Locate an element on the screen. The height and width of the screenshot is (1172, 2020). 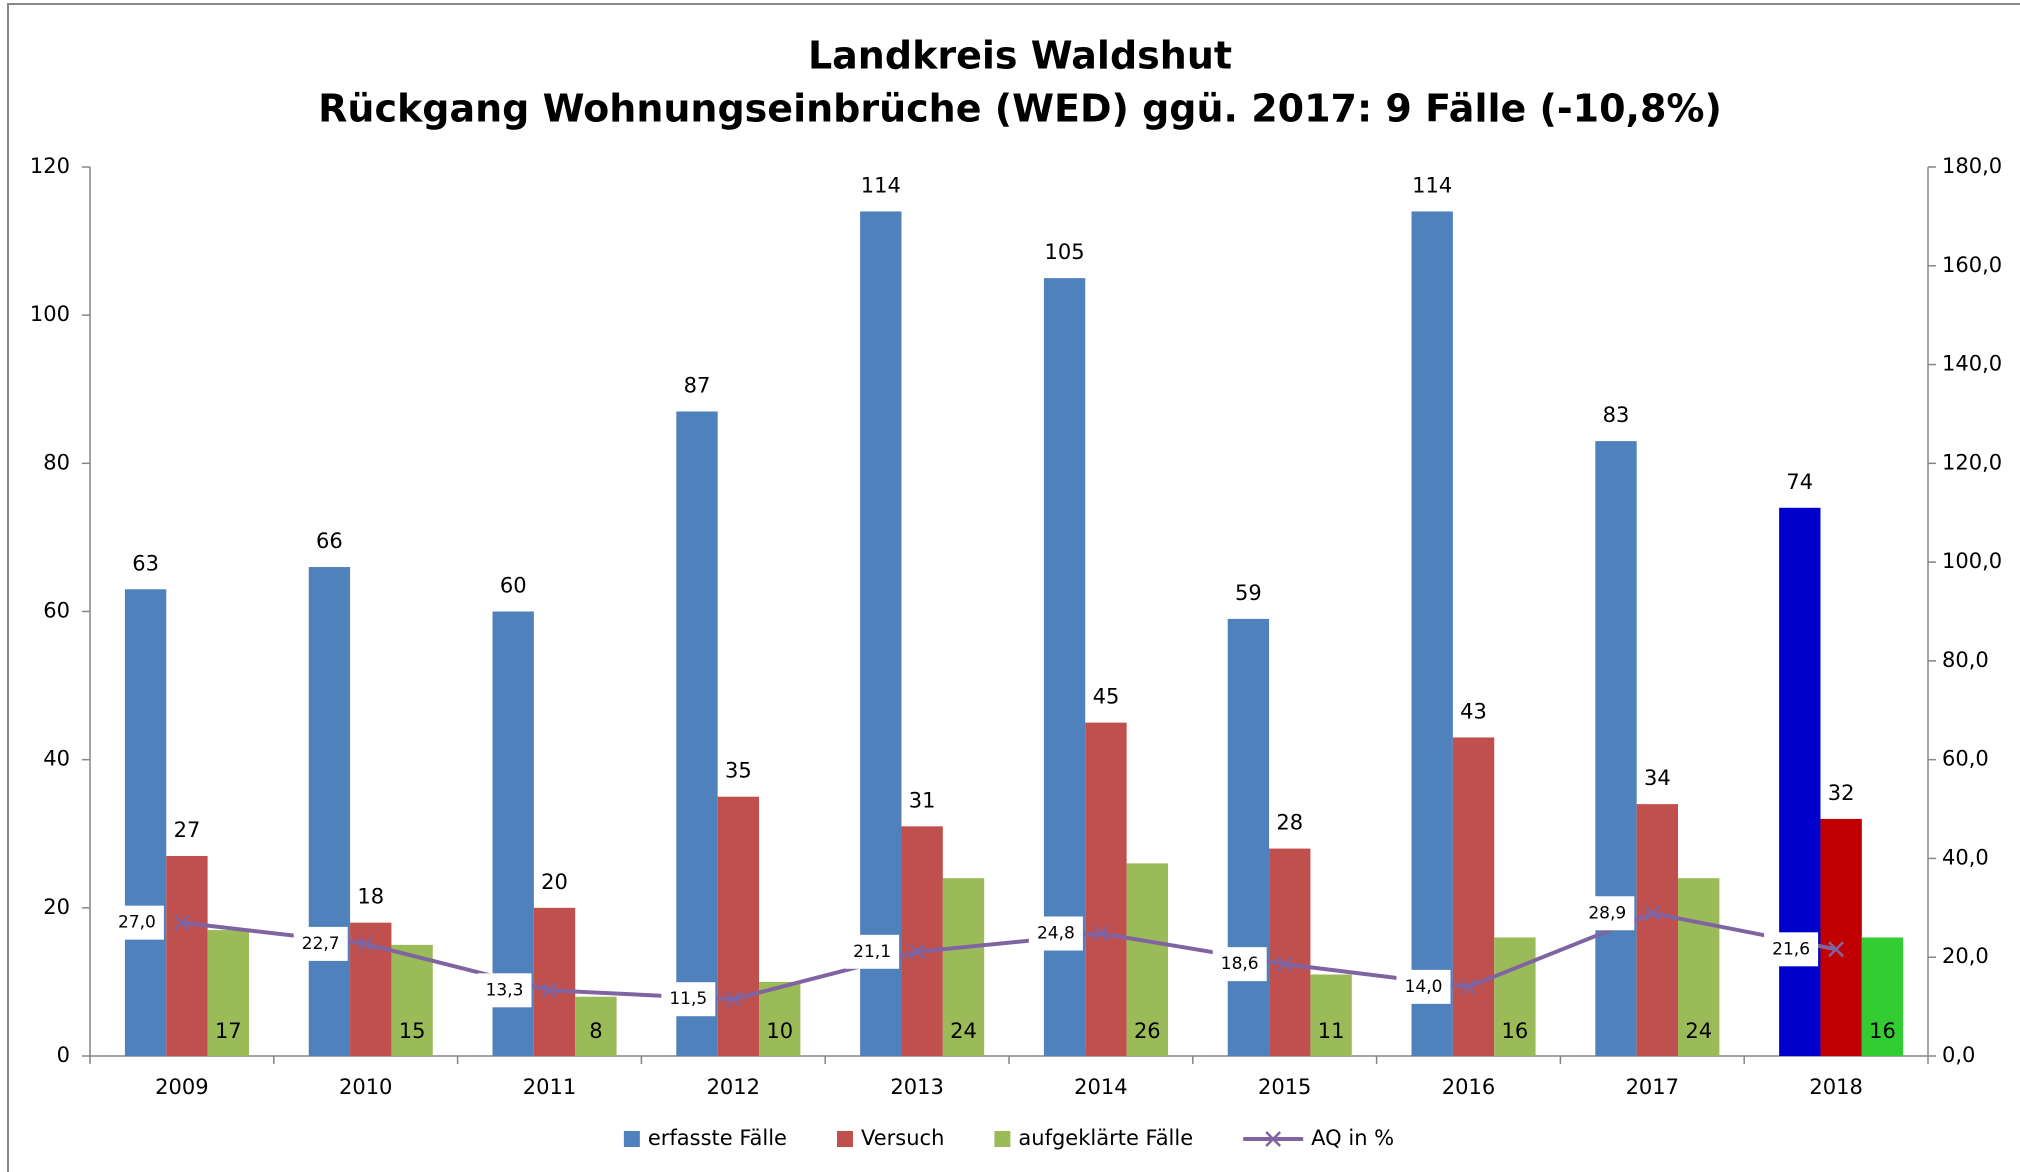
y2-tick-label: 180,0 is located at coordinates (1972, 166).